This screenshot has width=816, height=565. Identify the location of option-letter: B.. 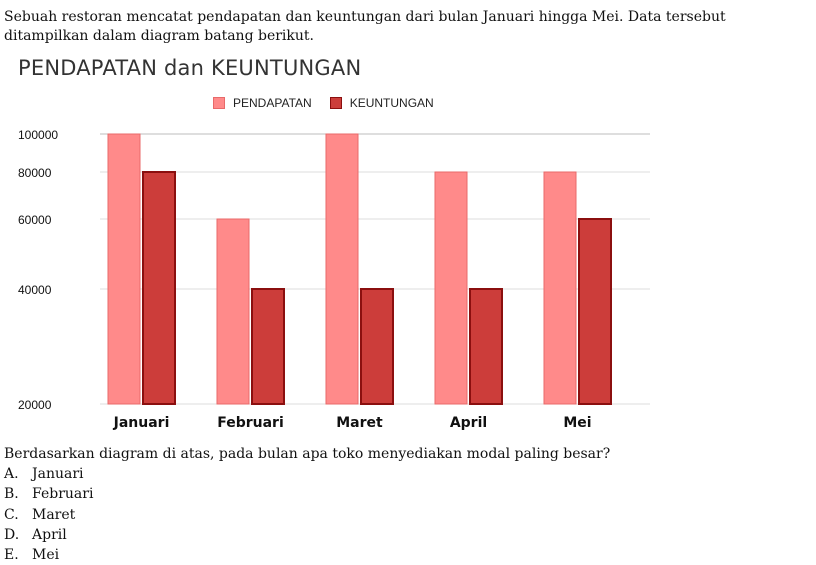
(18, 494).